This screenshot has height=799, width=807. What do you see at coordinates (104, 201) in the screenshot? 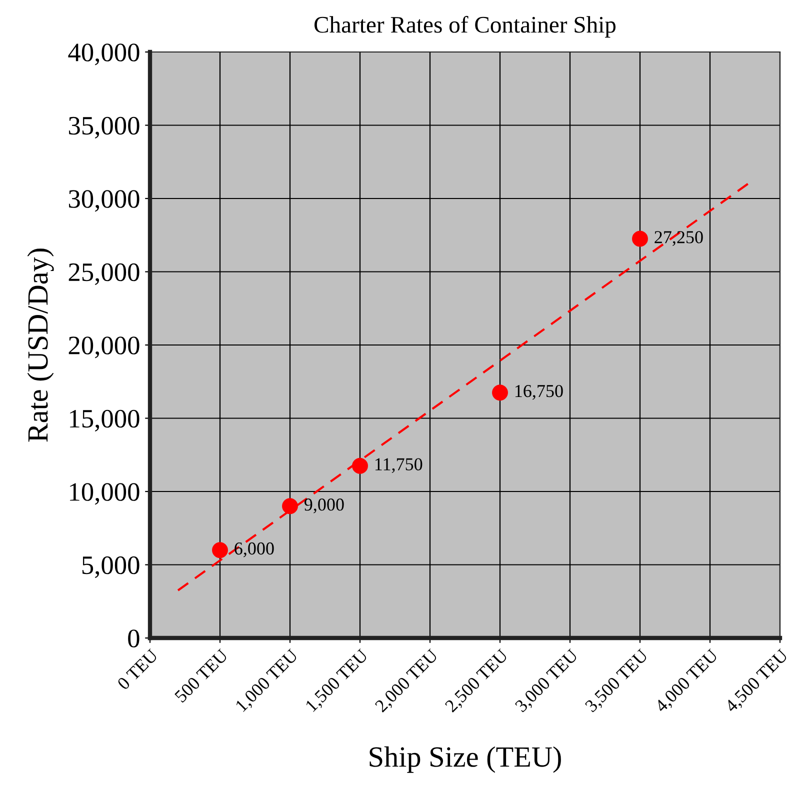
I see `y-tick-label: 30,000` at bounding box center [104, 201].